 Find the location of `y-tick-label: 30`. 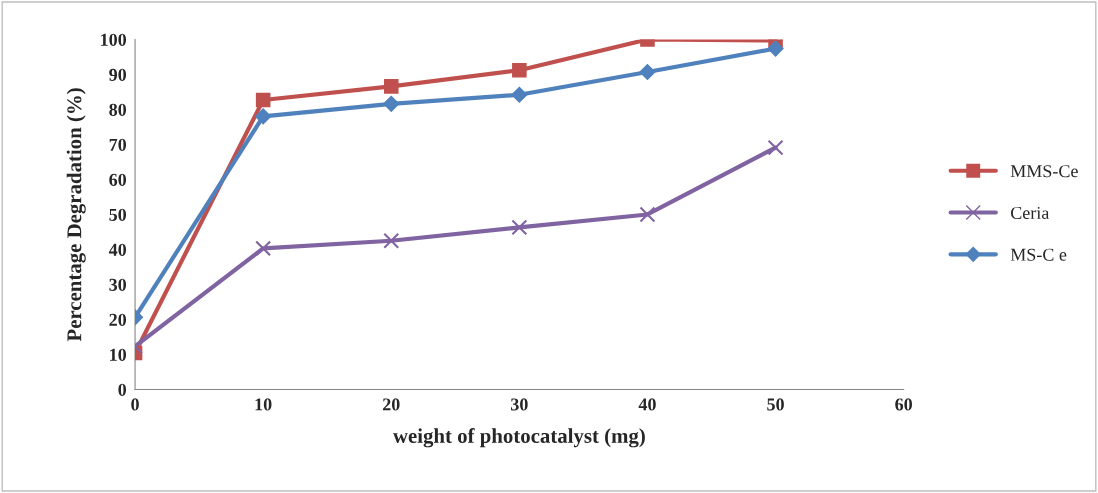

y-tick-label: 30 is located at coordinates (118, 284).